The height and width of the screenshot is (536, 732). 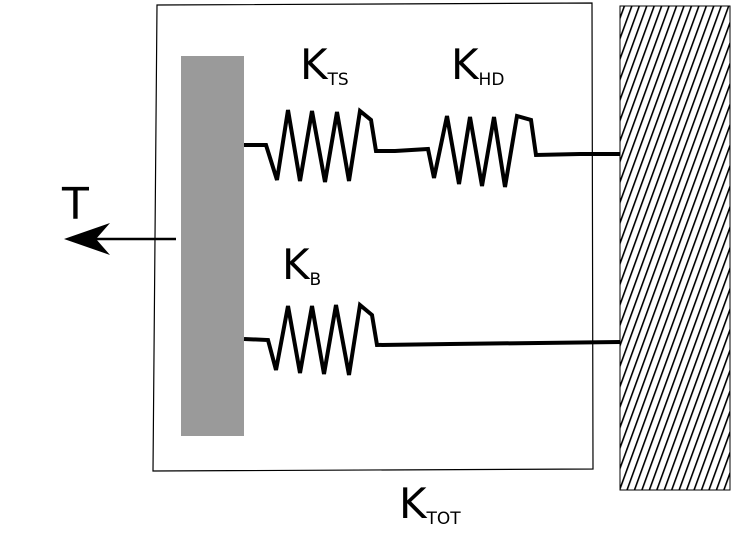 I want to click on spring-k-b, so click(x=432, y=338).